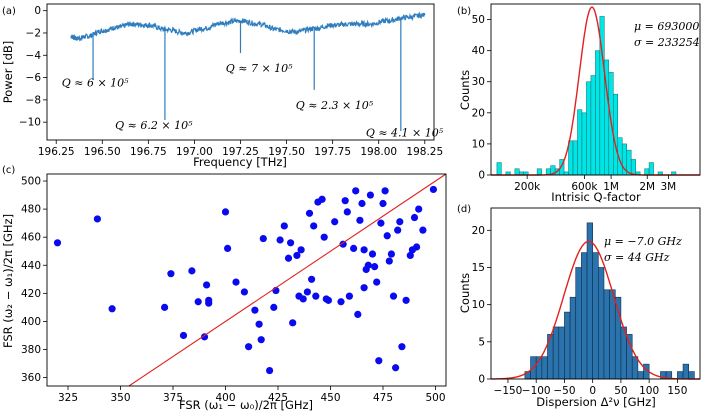 The width and height of the screenshot is (706, 413). What do you see at coordinates (120, 398) in the screenshot?
I see `panel-c-xtick-label: 350` at bounding box center [120, 398].